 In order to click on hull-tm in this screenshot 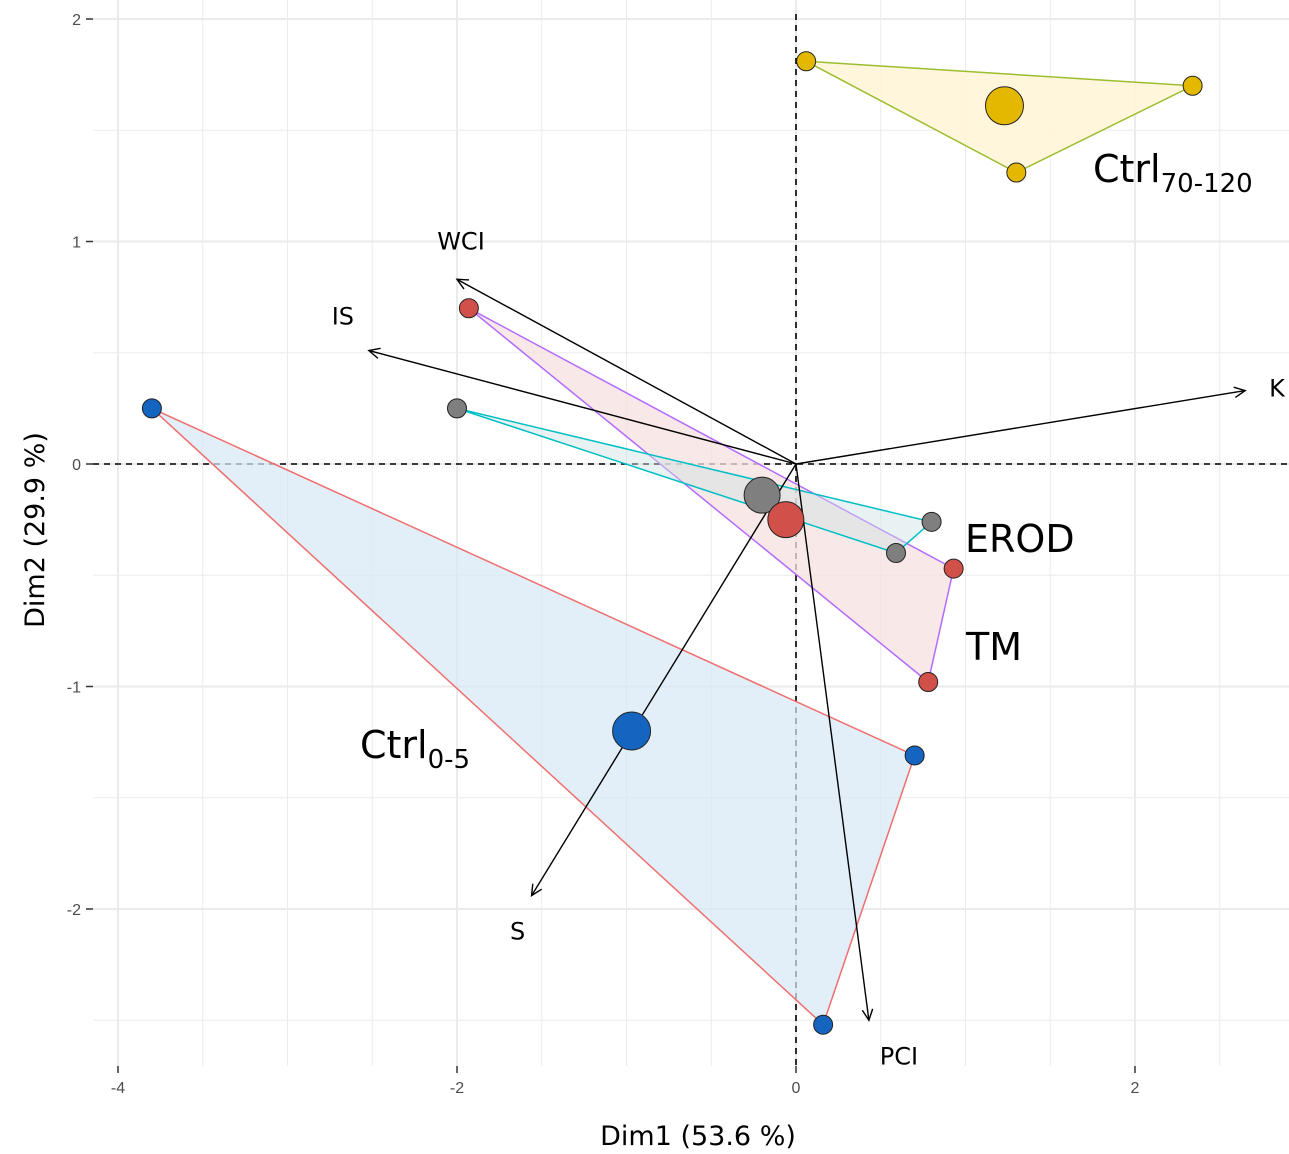, I will do `click(711, 495)`.